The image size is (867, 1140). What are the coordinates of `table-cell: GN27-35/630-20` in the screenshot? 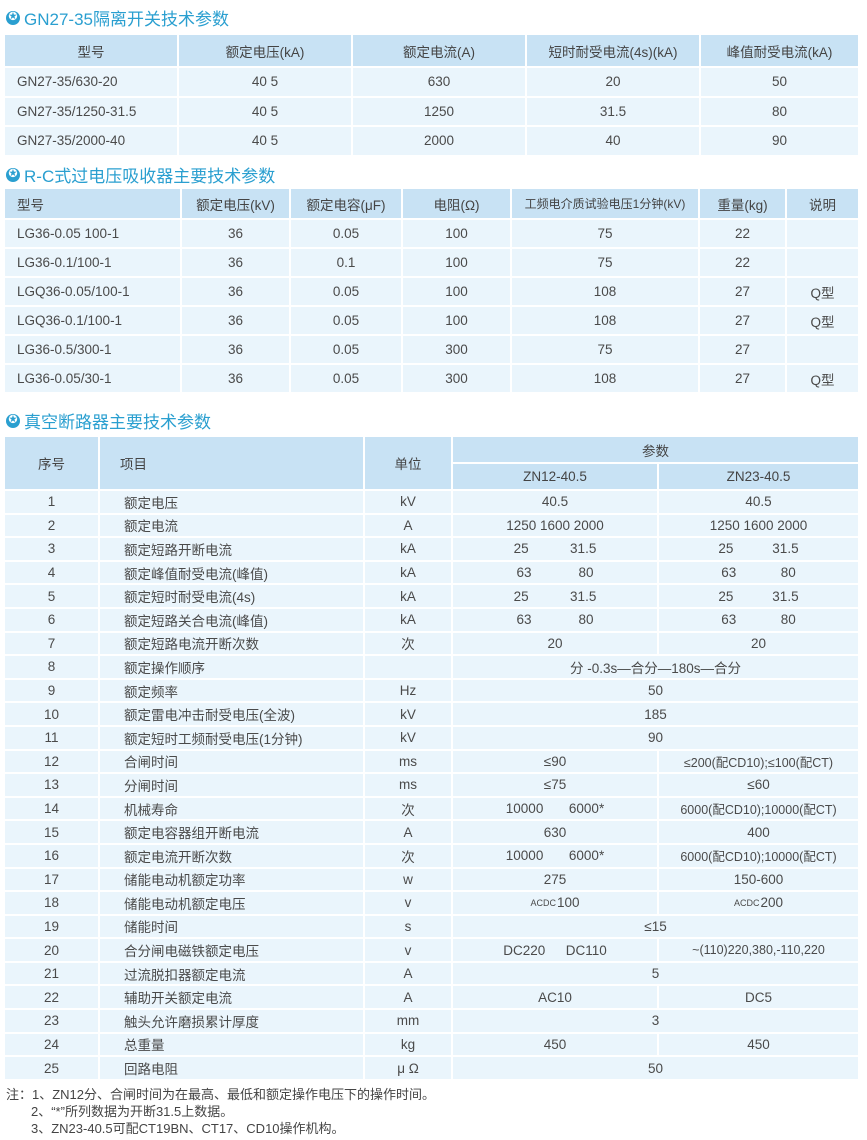 It's located at (91, 82).